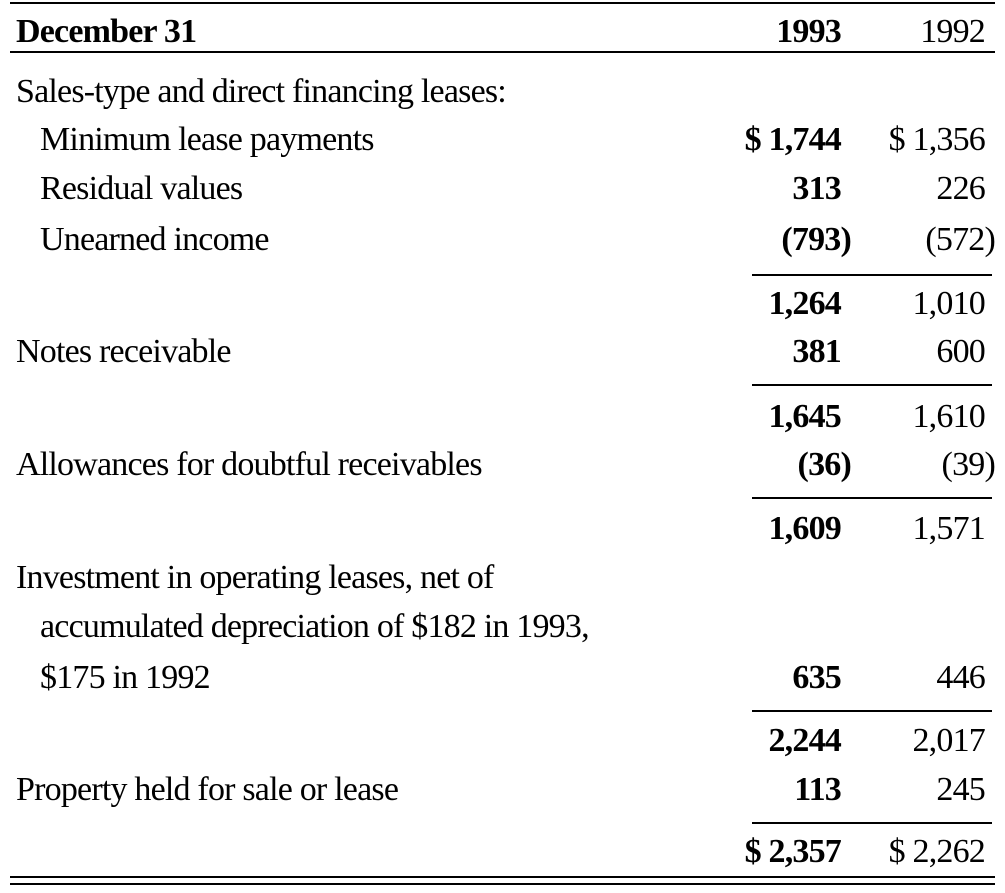  I want to click on row-value-1993: 381, so click(816, 351).